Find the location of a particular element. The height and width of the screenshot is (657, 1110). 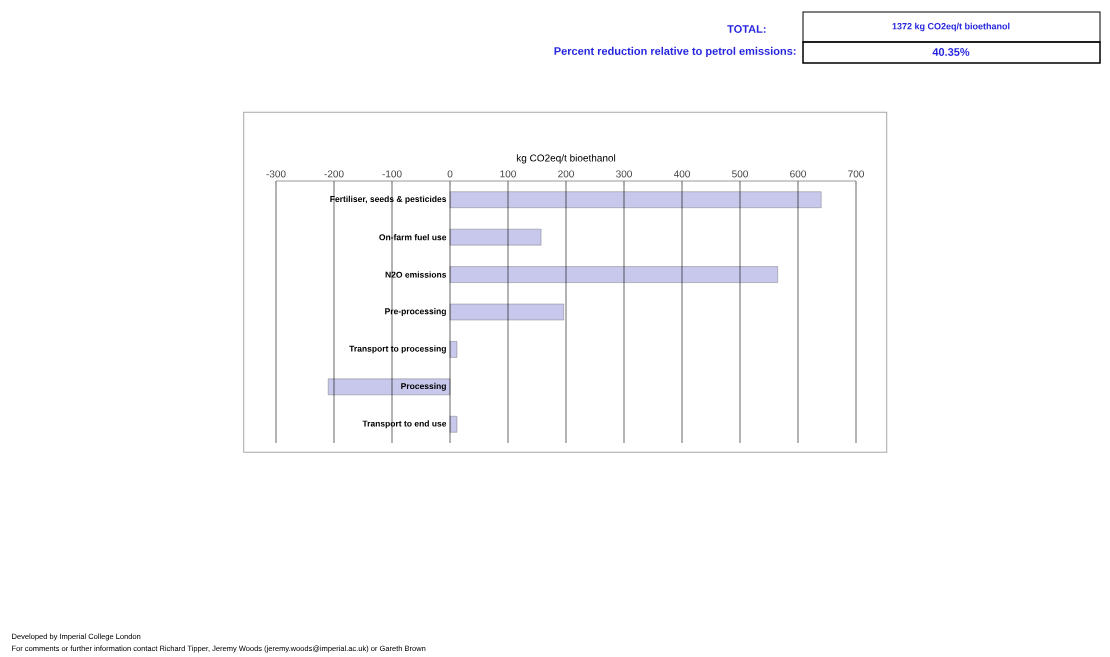

y-tick-label: Transport to processing is located at coordinates (397, 349).